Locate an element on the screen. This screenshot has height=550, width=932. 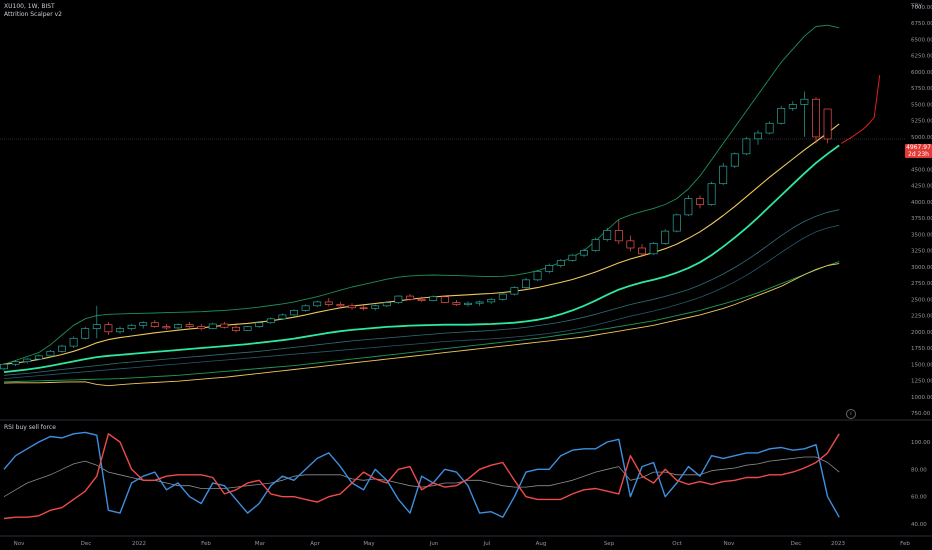
rsi-lines is located at coordinates (421, 475).